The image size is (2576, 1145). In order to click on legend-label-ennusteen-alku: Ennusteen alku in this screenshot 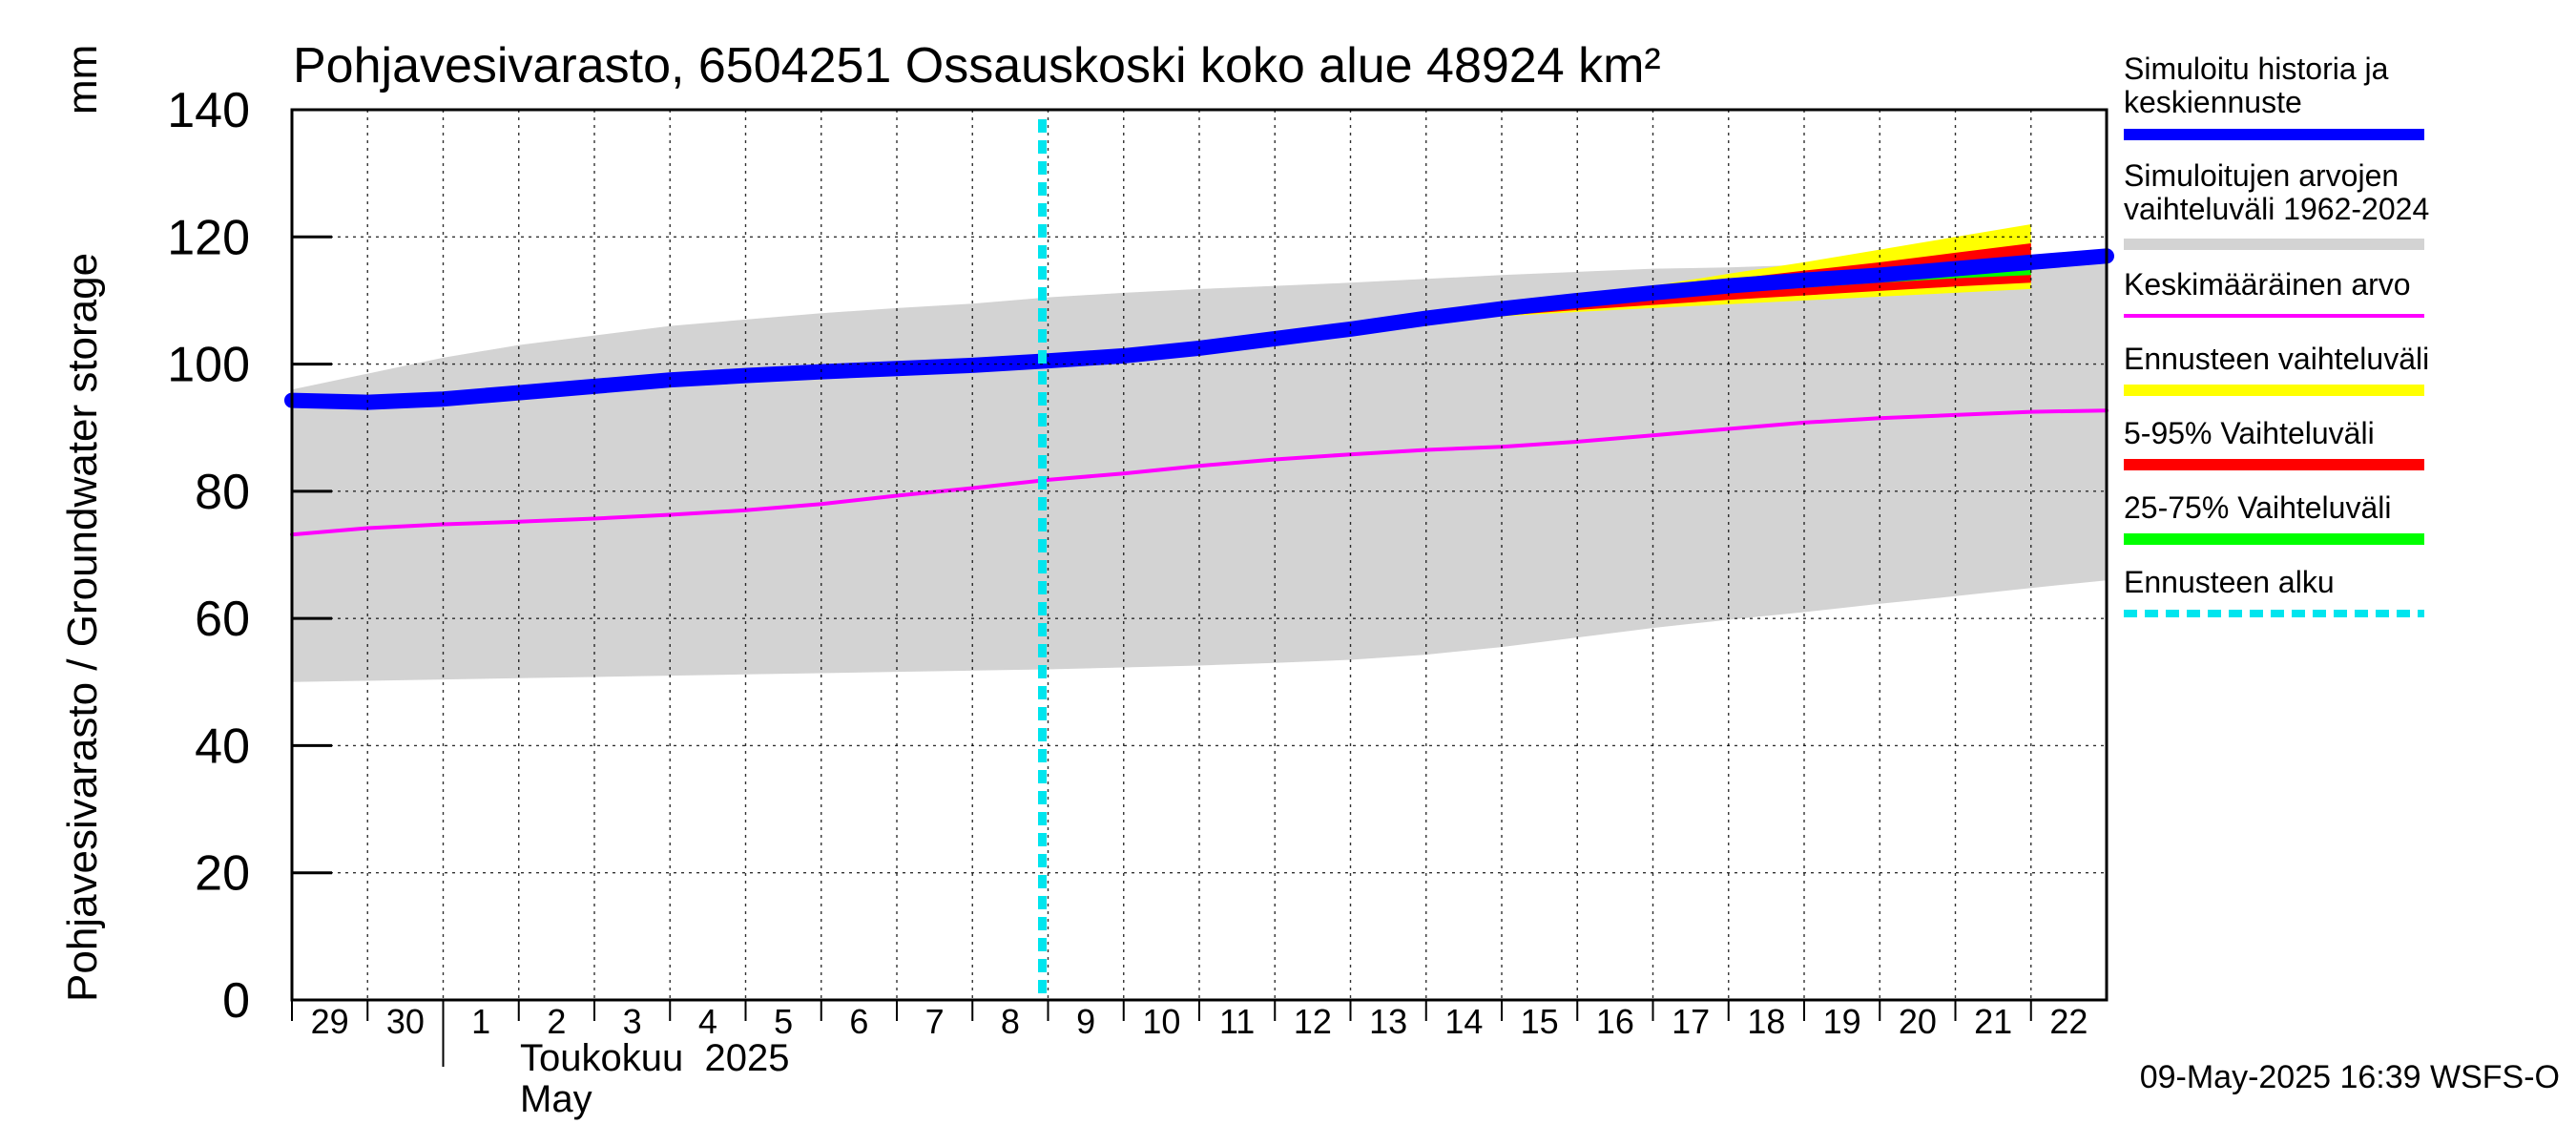, I will do `click(2229, 582)`.